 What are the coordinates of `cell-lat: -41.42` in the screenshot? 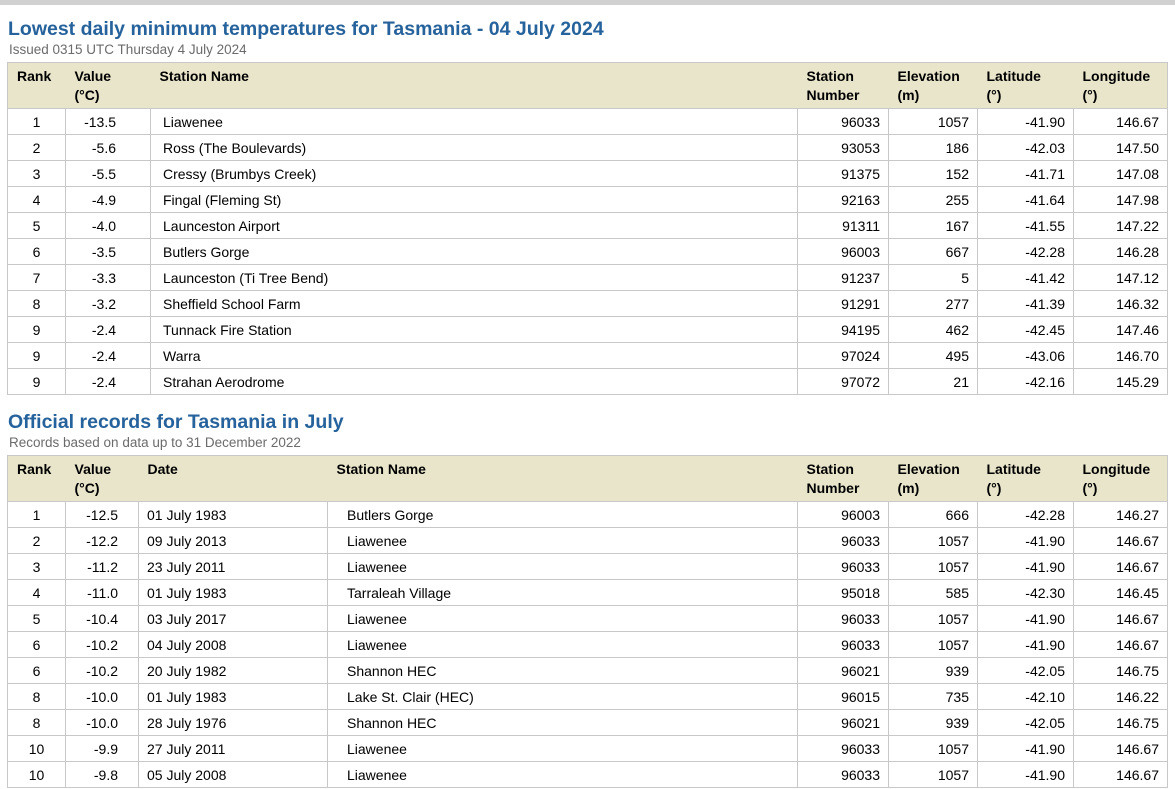 It's located at (1025, 277).